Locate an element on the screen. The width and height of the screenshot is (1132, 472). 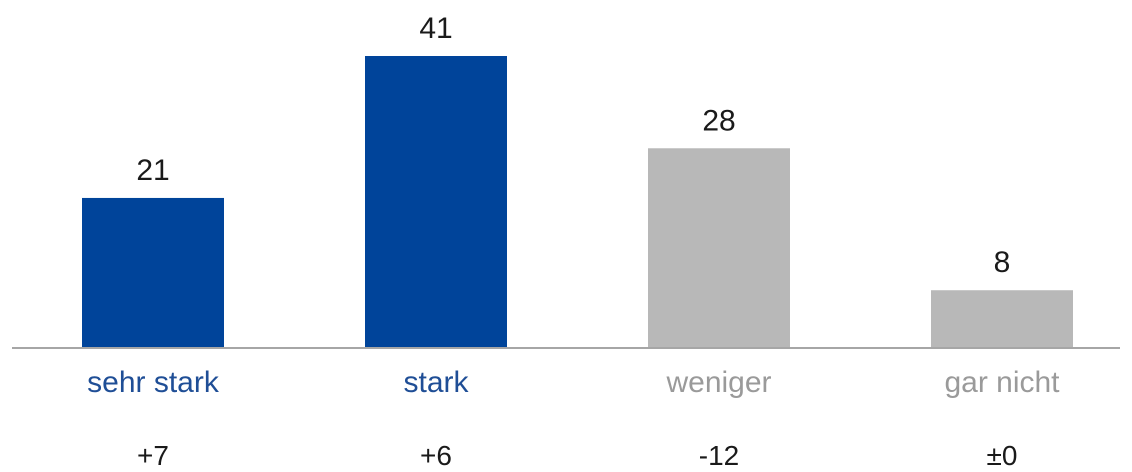
change-label-2: -12 is located at coordinates (719, 455).